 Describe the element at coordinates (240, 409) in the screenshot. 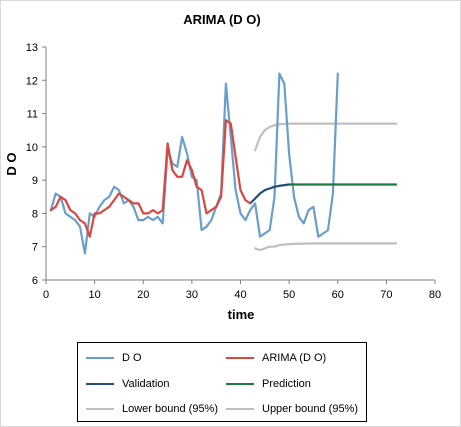

I see `legend-swatch-upper-bound` at that location.